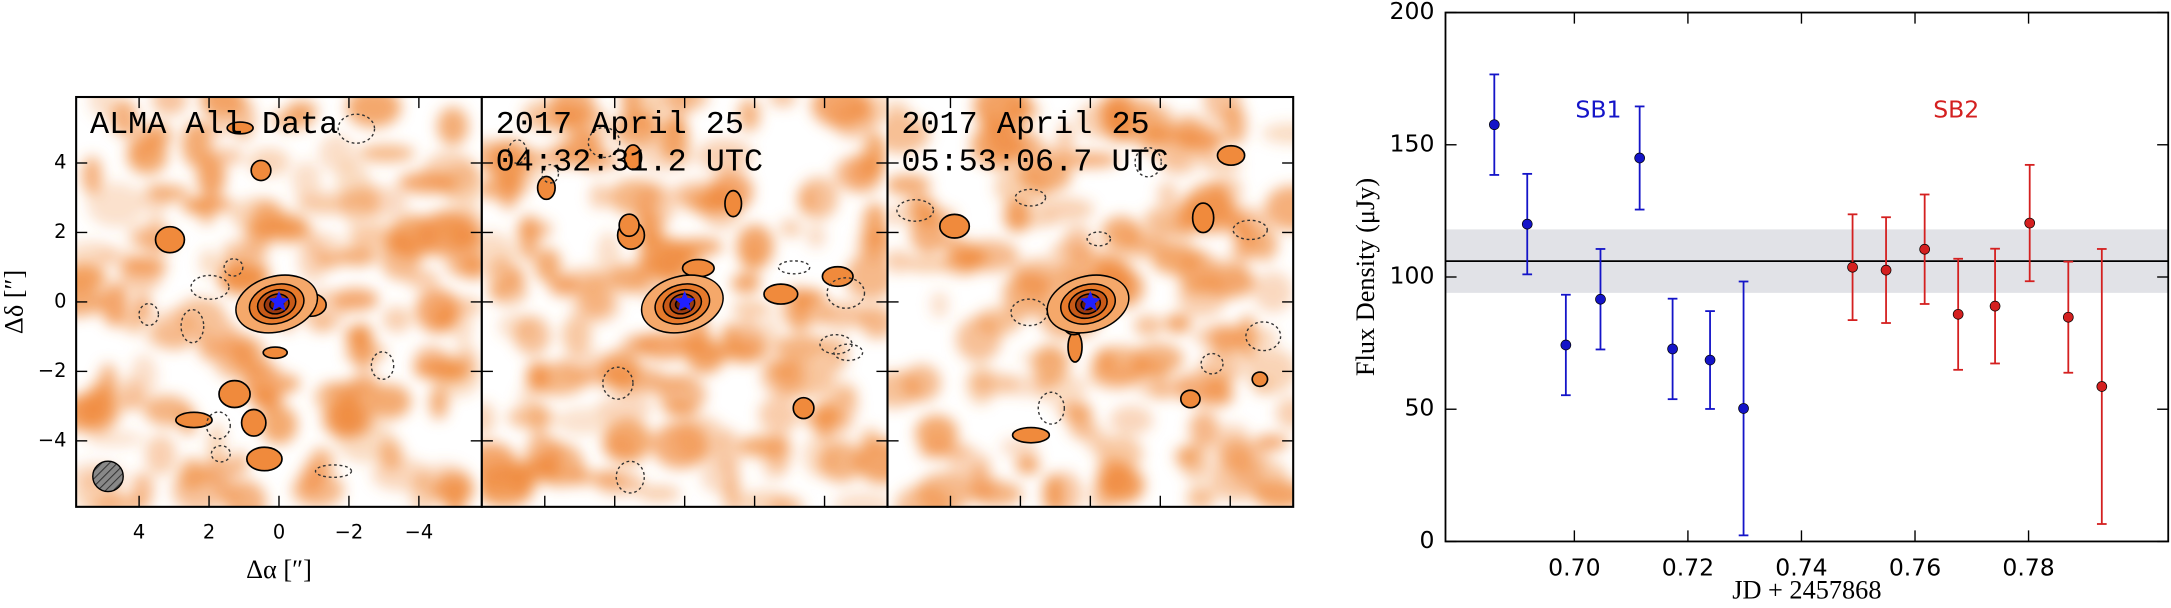 This screenshot has height=608, width=2171. Describe the element at coordinates (2028, 568) in the screenshot. I see `x-tick-label: 0.78` at that location.